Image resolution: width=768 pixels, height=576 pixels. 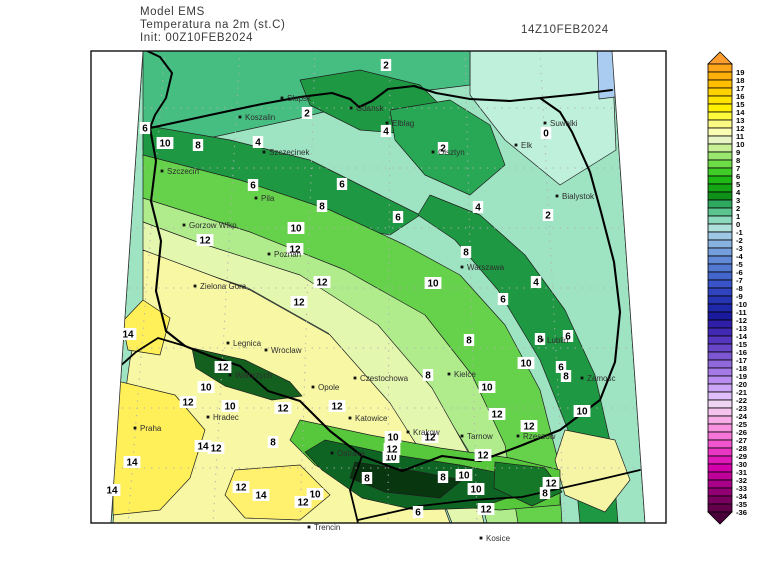 What do you see at coordinates (739, 240) in the screenshot?
I see `colorbar-step-label: -2` at bounding box center [739, 240].